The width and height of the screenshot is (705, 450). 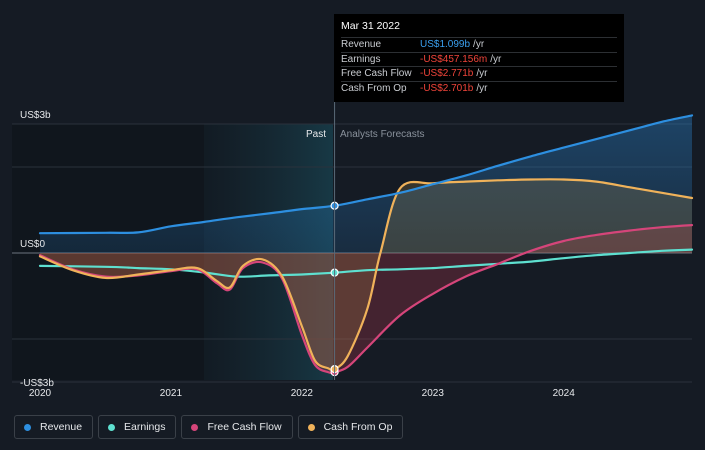 What do you see at coordinates (370, 26) in the screenshot?
I see `tooltip-date: Mar 31 2022` at bounding box center [370, 26].